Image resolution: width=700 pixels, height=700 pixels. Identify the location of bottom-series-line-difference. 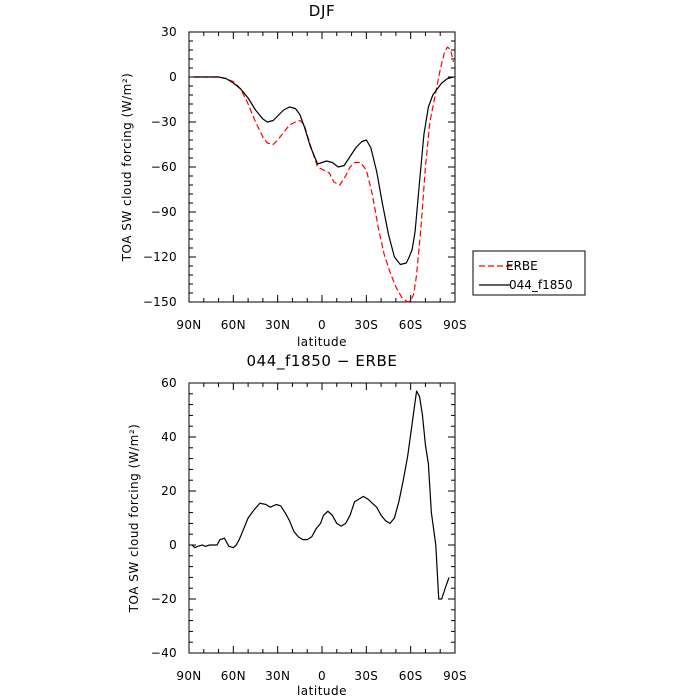
(320, 495).